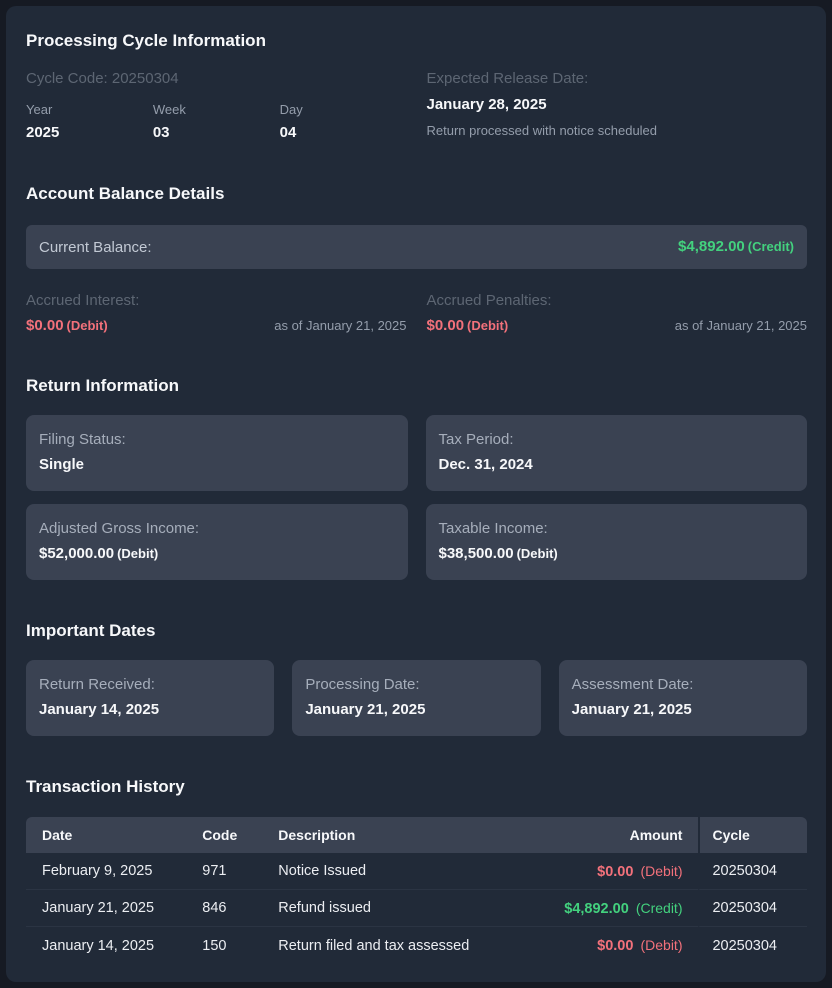 This screenshot has height=988, width=832. I want to click on cell-date: January 14, 2025, so click(98, 945).